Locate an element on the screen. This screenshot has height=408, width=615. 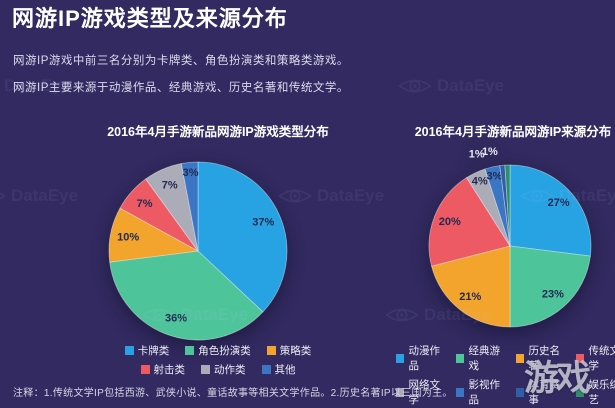
legend-label: 卡牌类 is located at coordinates (153, 351).